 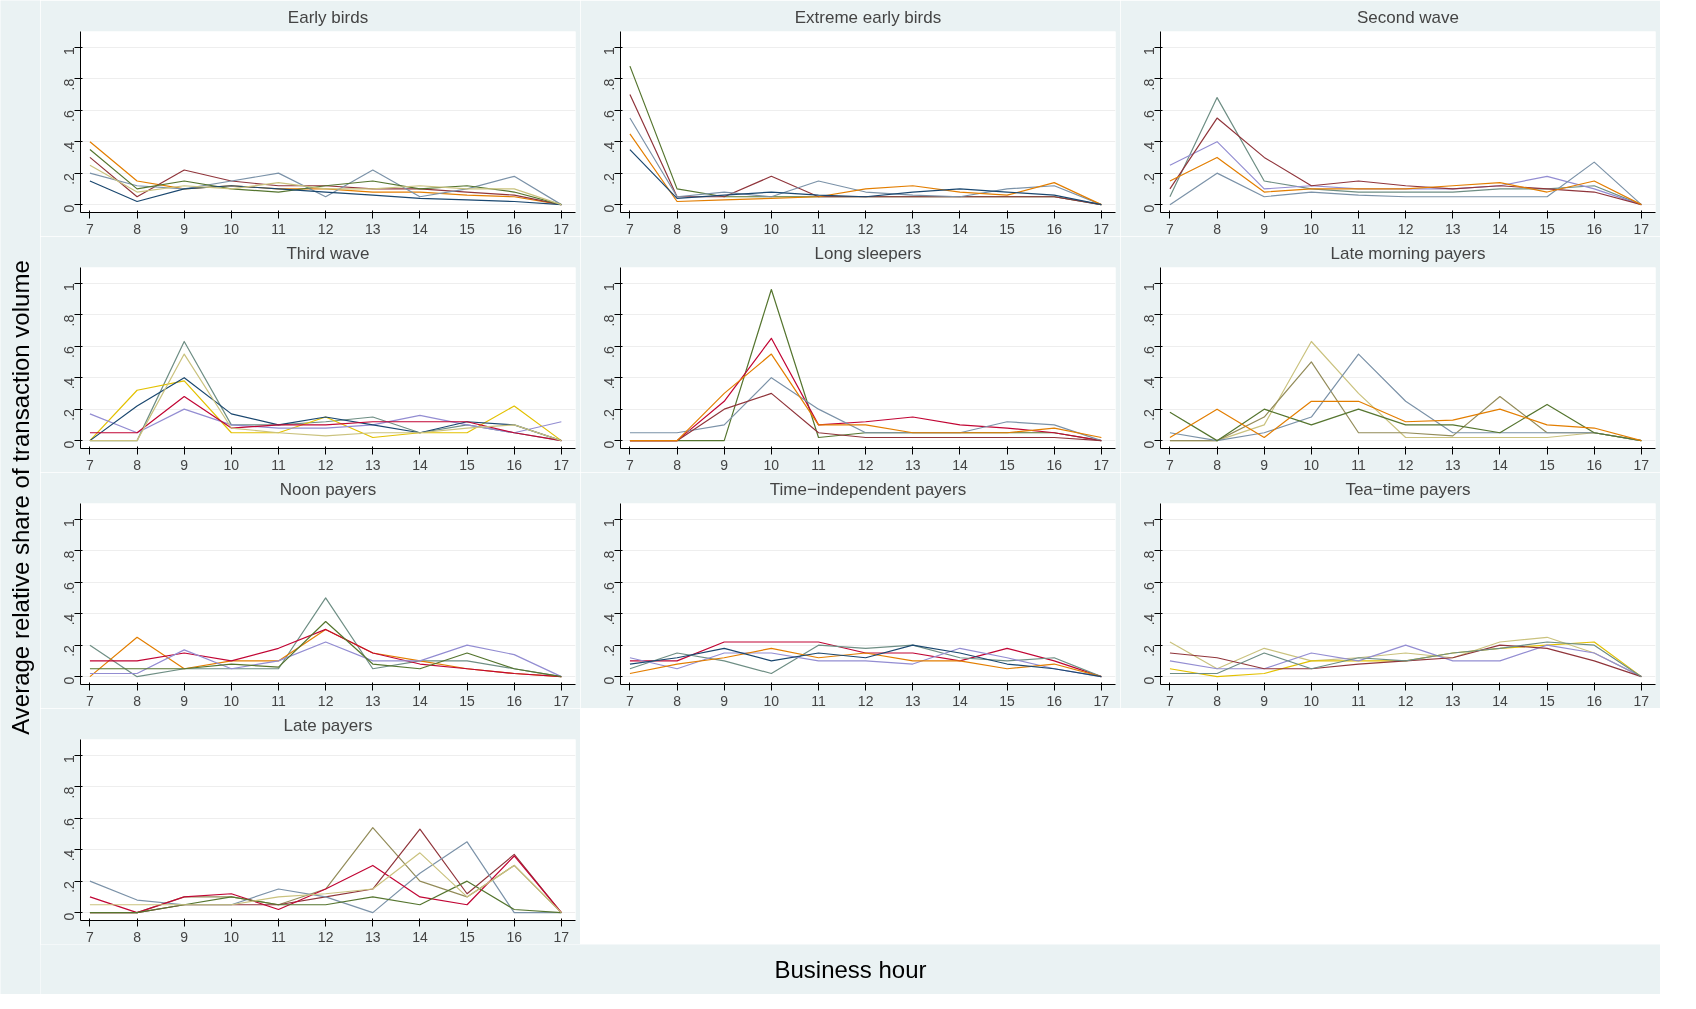 I want to click on chart-title: Time−independent payers, so click(x=868, y=489).